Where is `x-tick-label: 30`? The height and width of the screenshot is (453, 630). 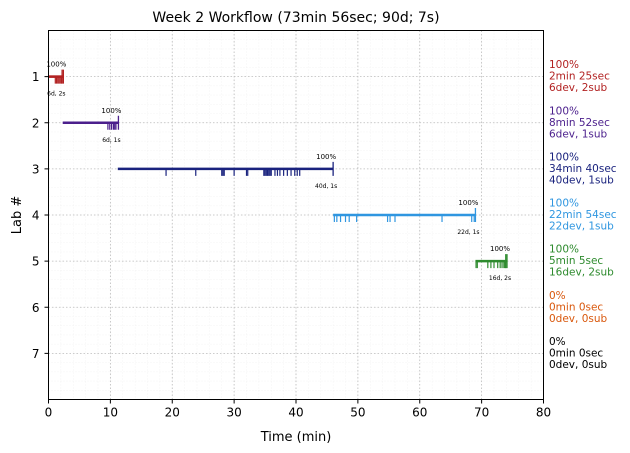
x-tick-label: 30 is located at coordinates (233, 413).